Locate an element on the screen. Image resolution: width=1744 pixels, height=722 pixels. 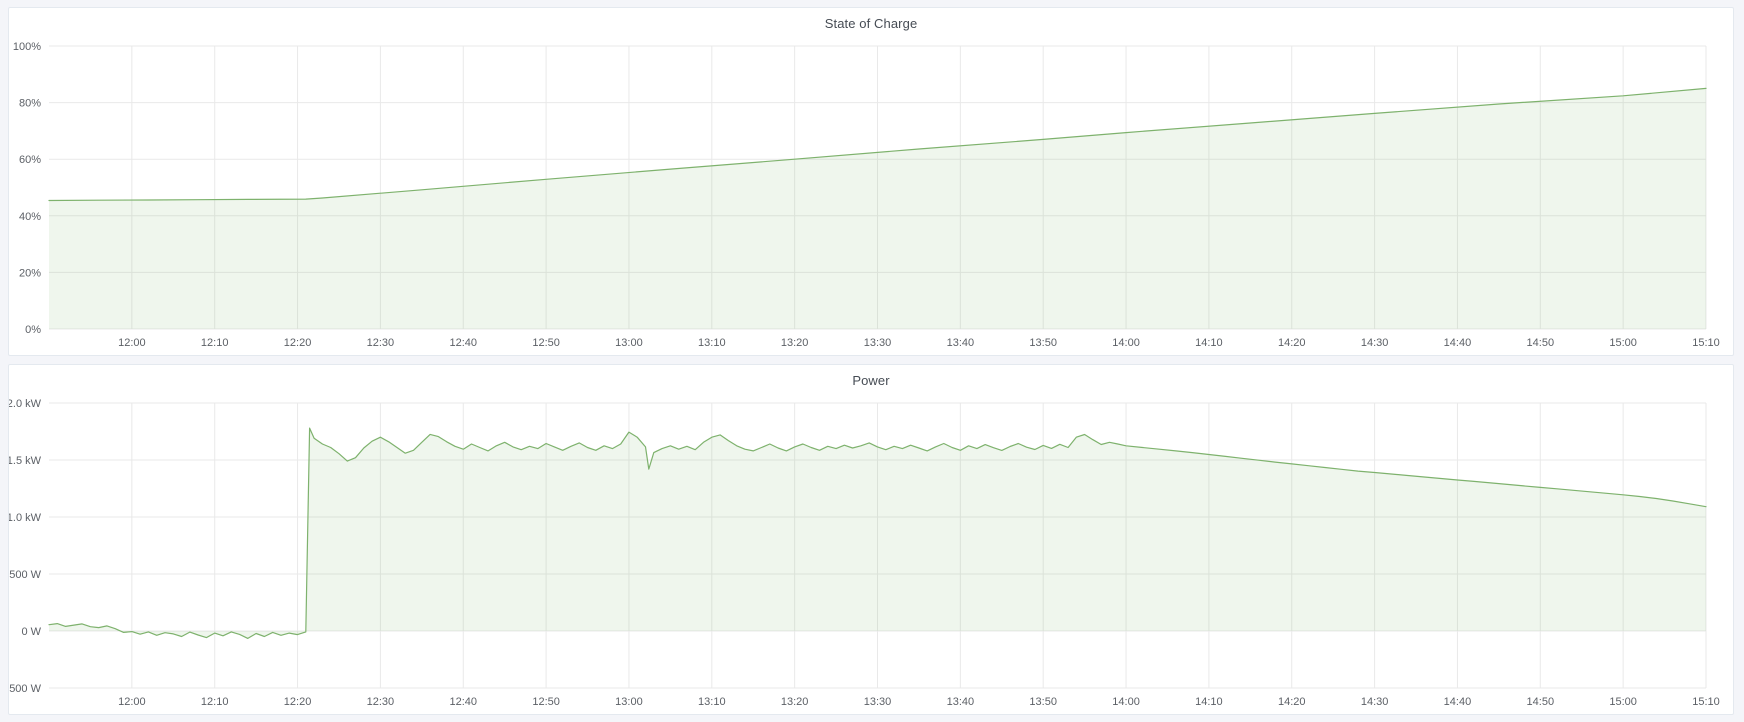
y-axis-tick-label: 0 W is located at coordinates (31, 632).